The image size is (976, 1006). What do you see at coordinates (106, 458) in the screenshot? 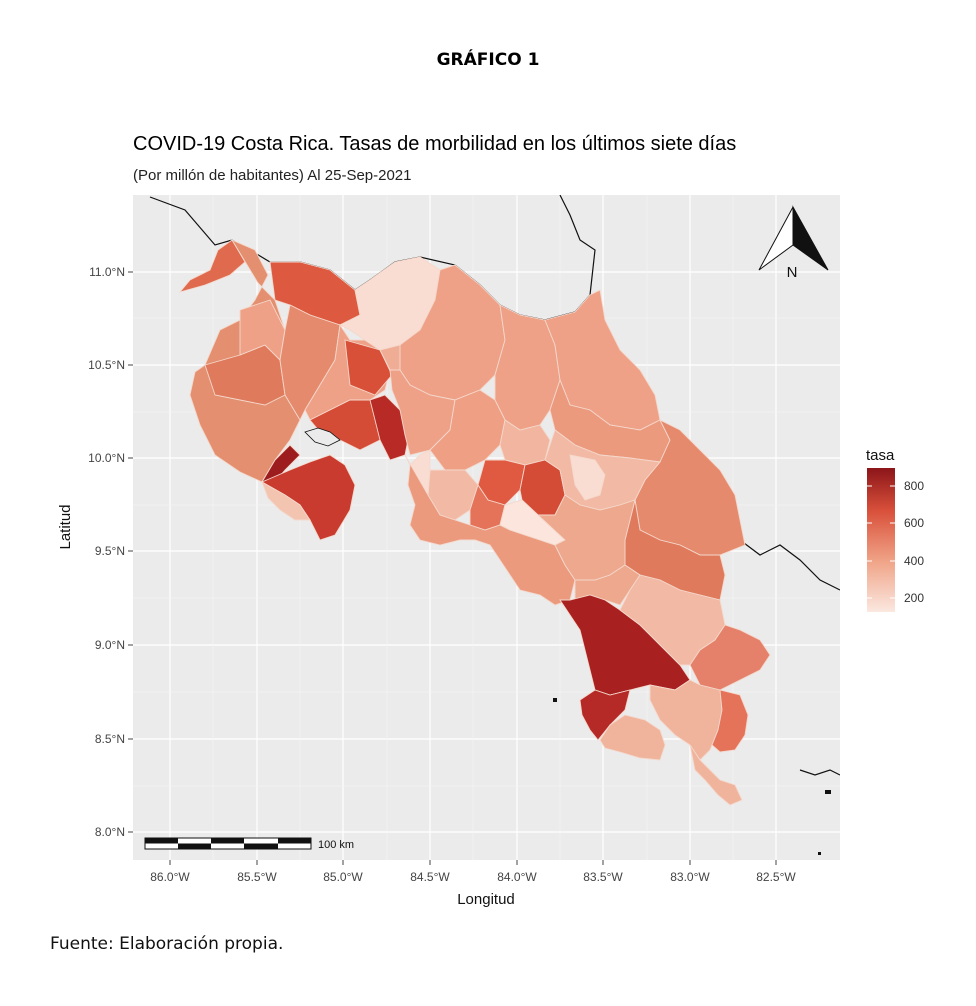
I see `y-tick-label: 10.0°N` at bounding box center [106, 458].